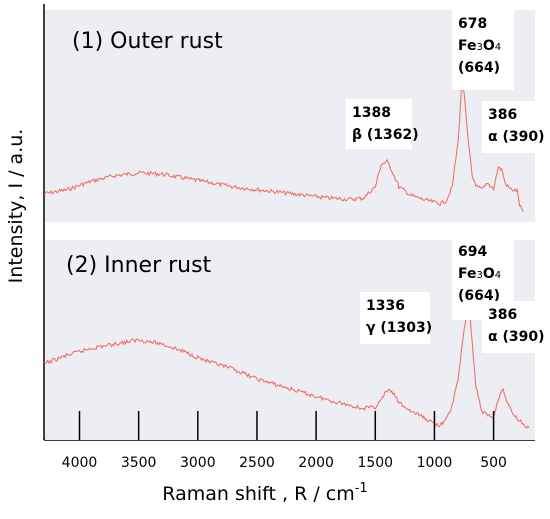 The image size is (550, 519). Describe the element at coordinates (385, 135) in the screenshot. I see `annotation-text: β (1362)` at that location.